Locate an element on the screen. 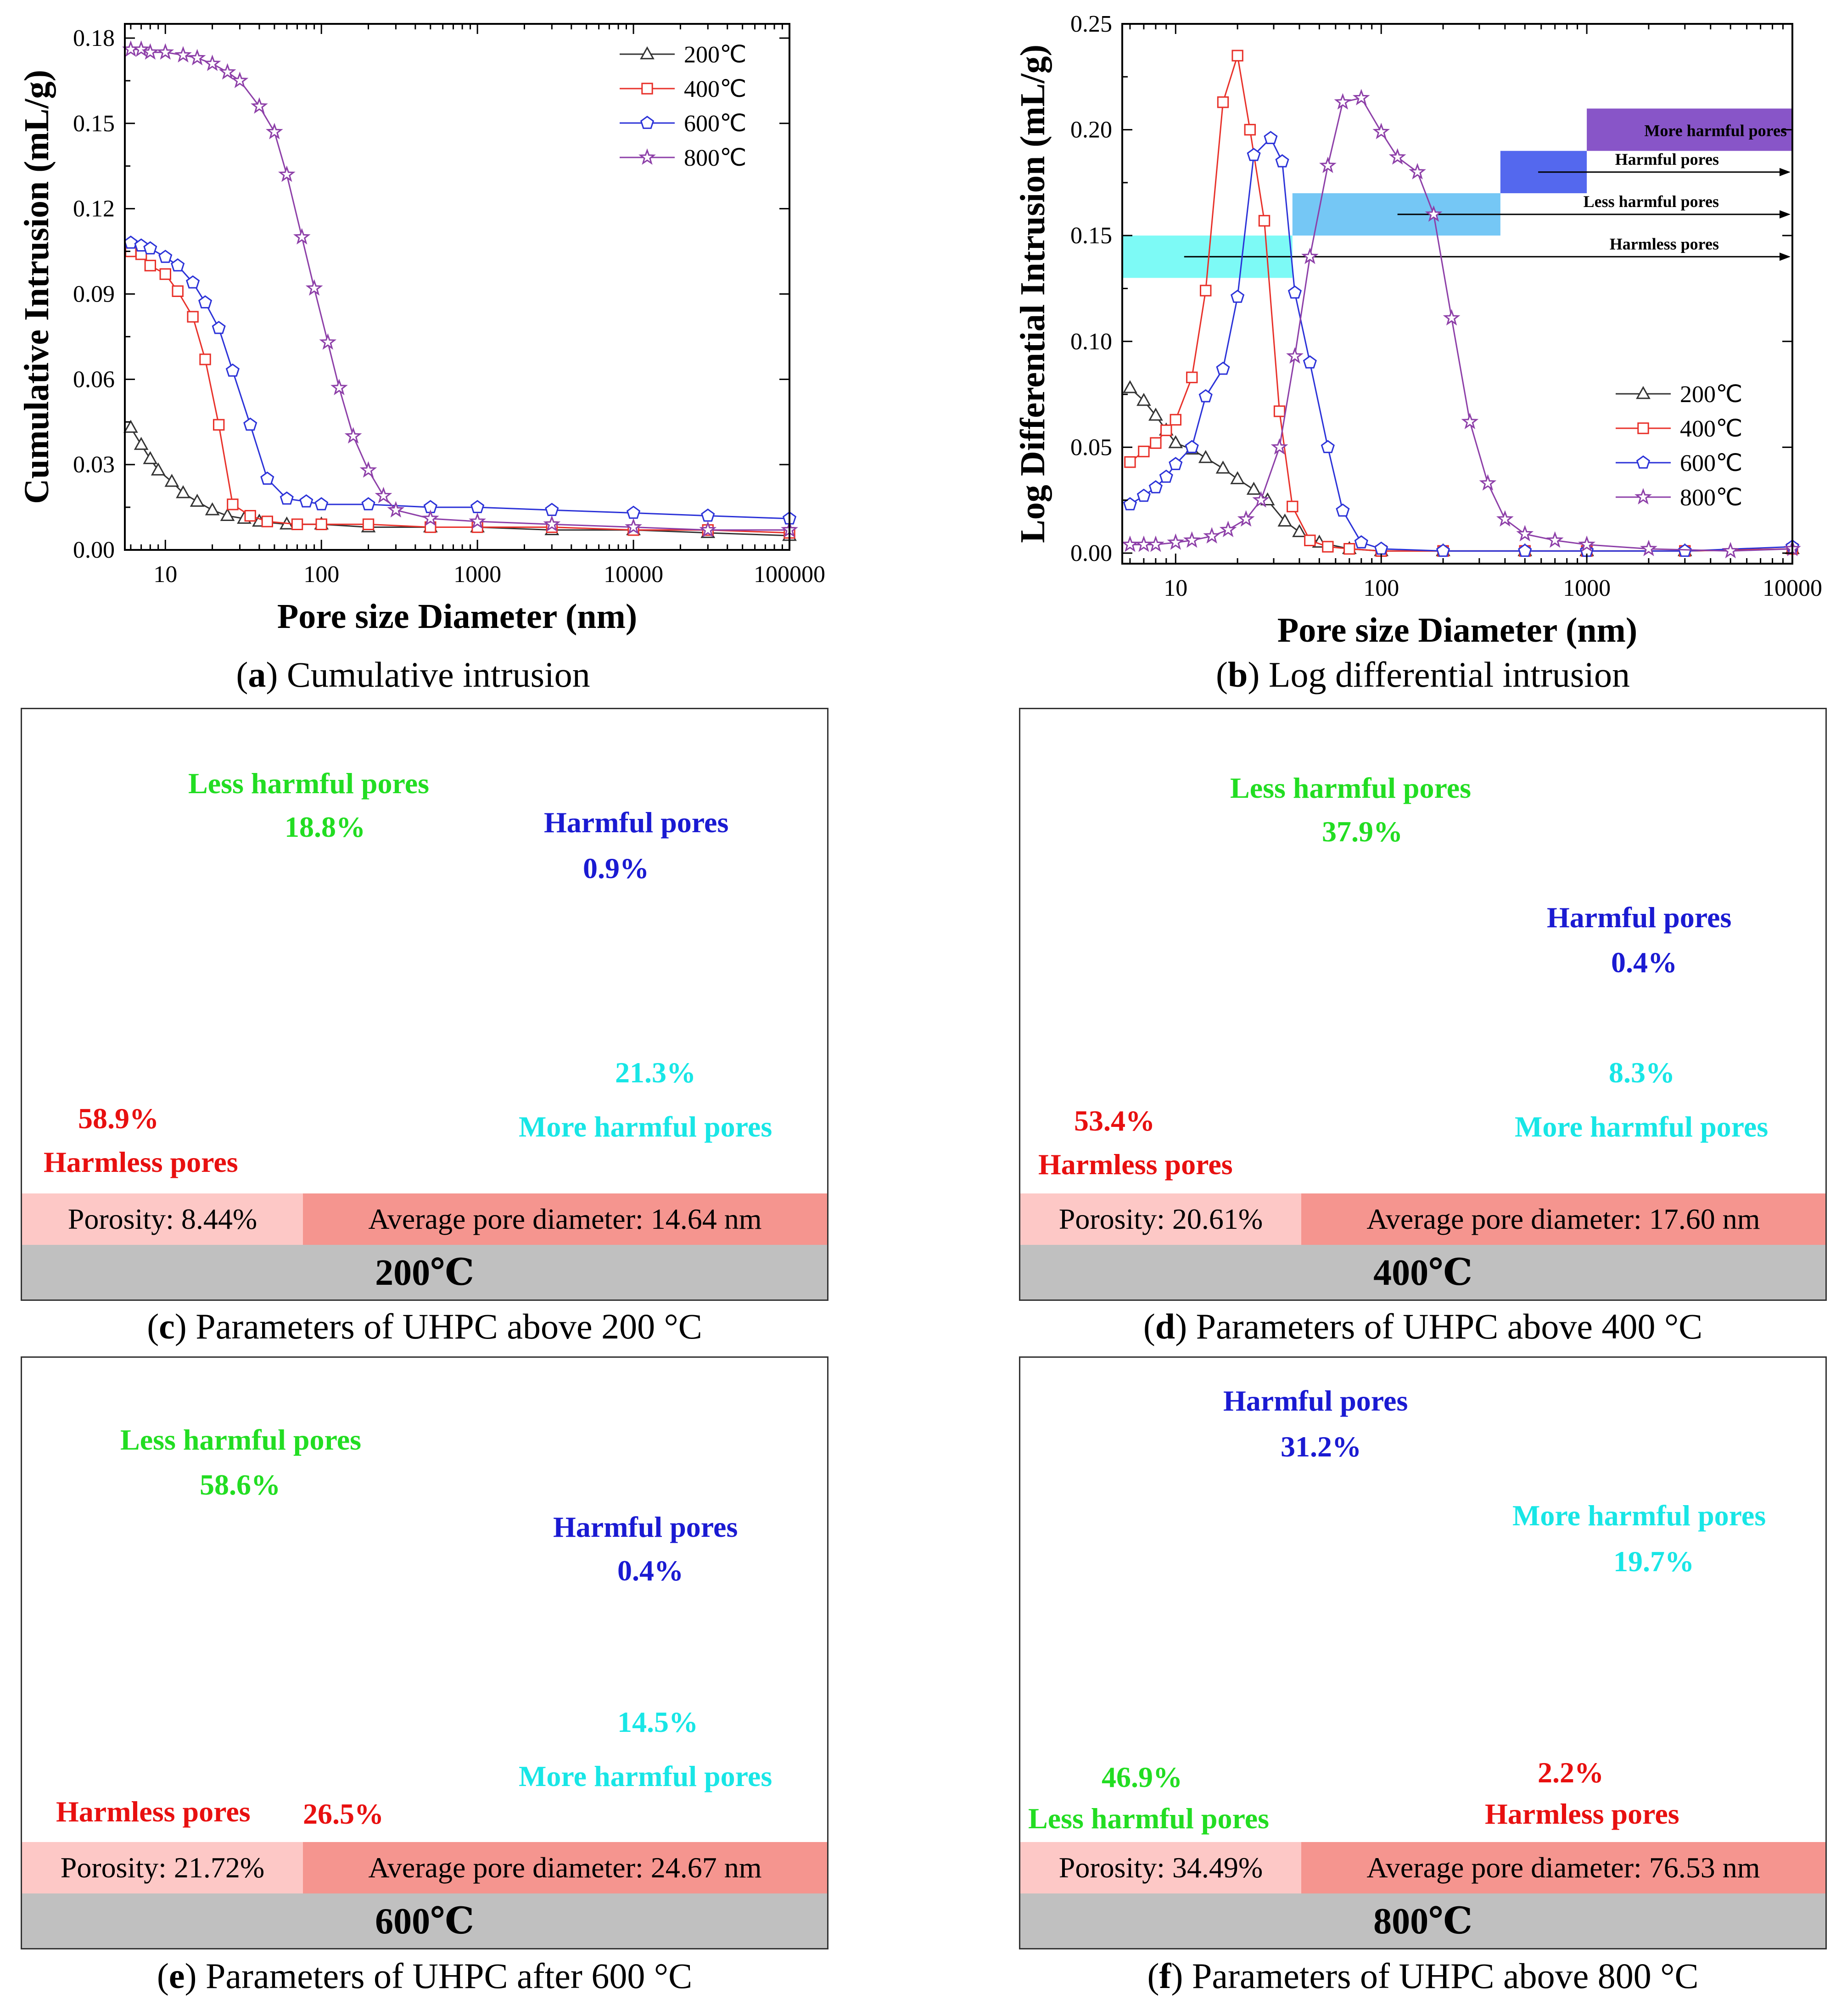 The width and height of the screenshot is (1847, 2016). caption-d-letter: d is located at coordinates (1165, 1326).